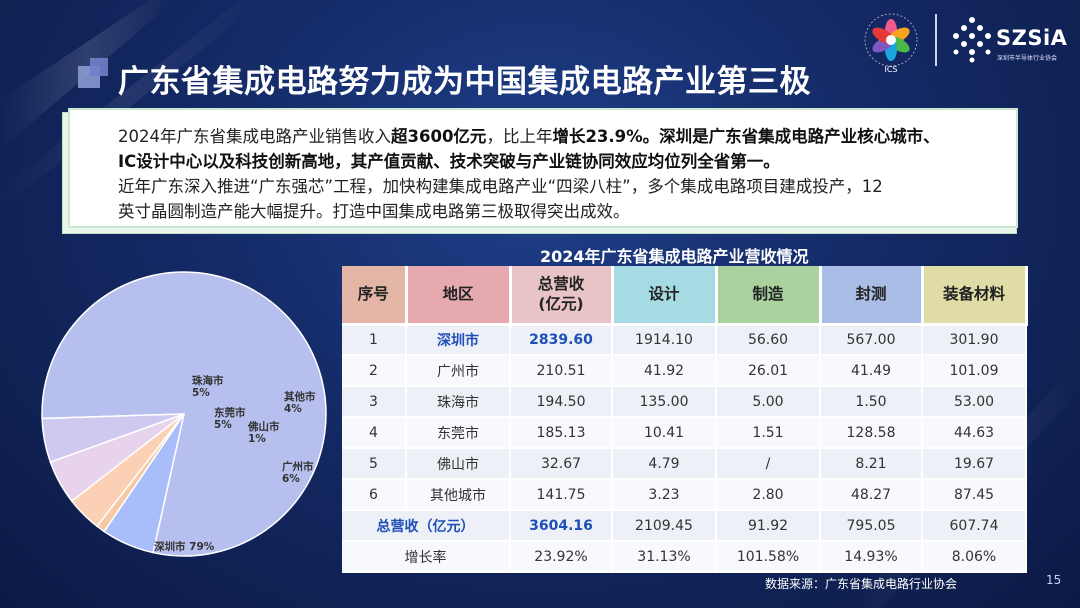  Describe the element at coordinates (561, 340) in the screenshot. I see `table-cell-total: 2839.60` at that location.